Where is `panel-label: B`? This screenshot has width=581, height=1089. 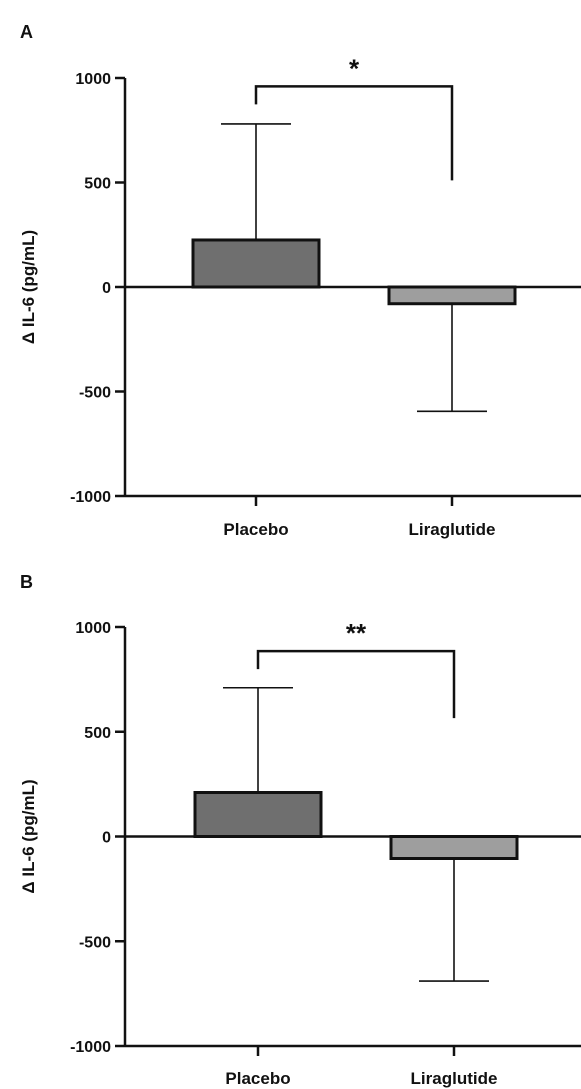
panel-label: B is located at coordinates (26, 582).